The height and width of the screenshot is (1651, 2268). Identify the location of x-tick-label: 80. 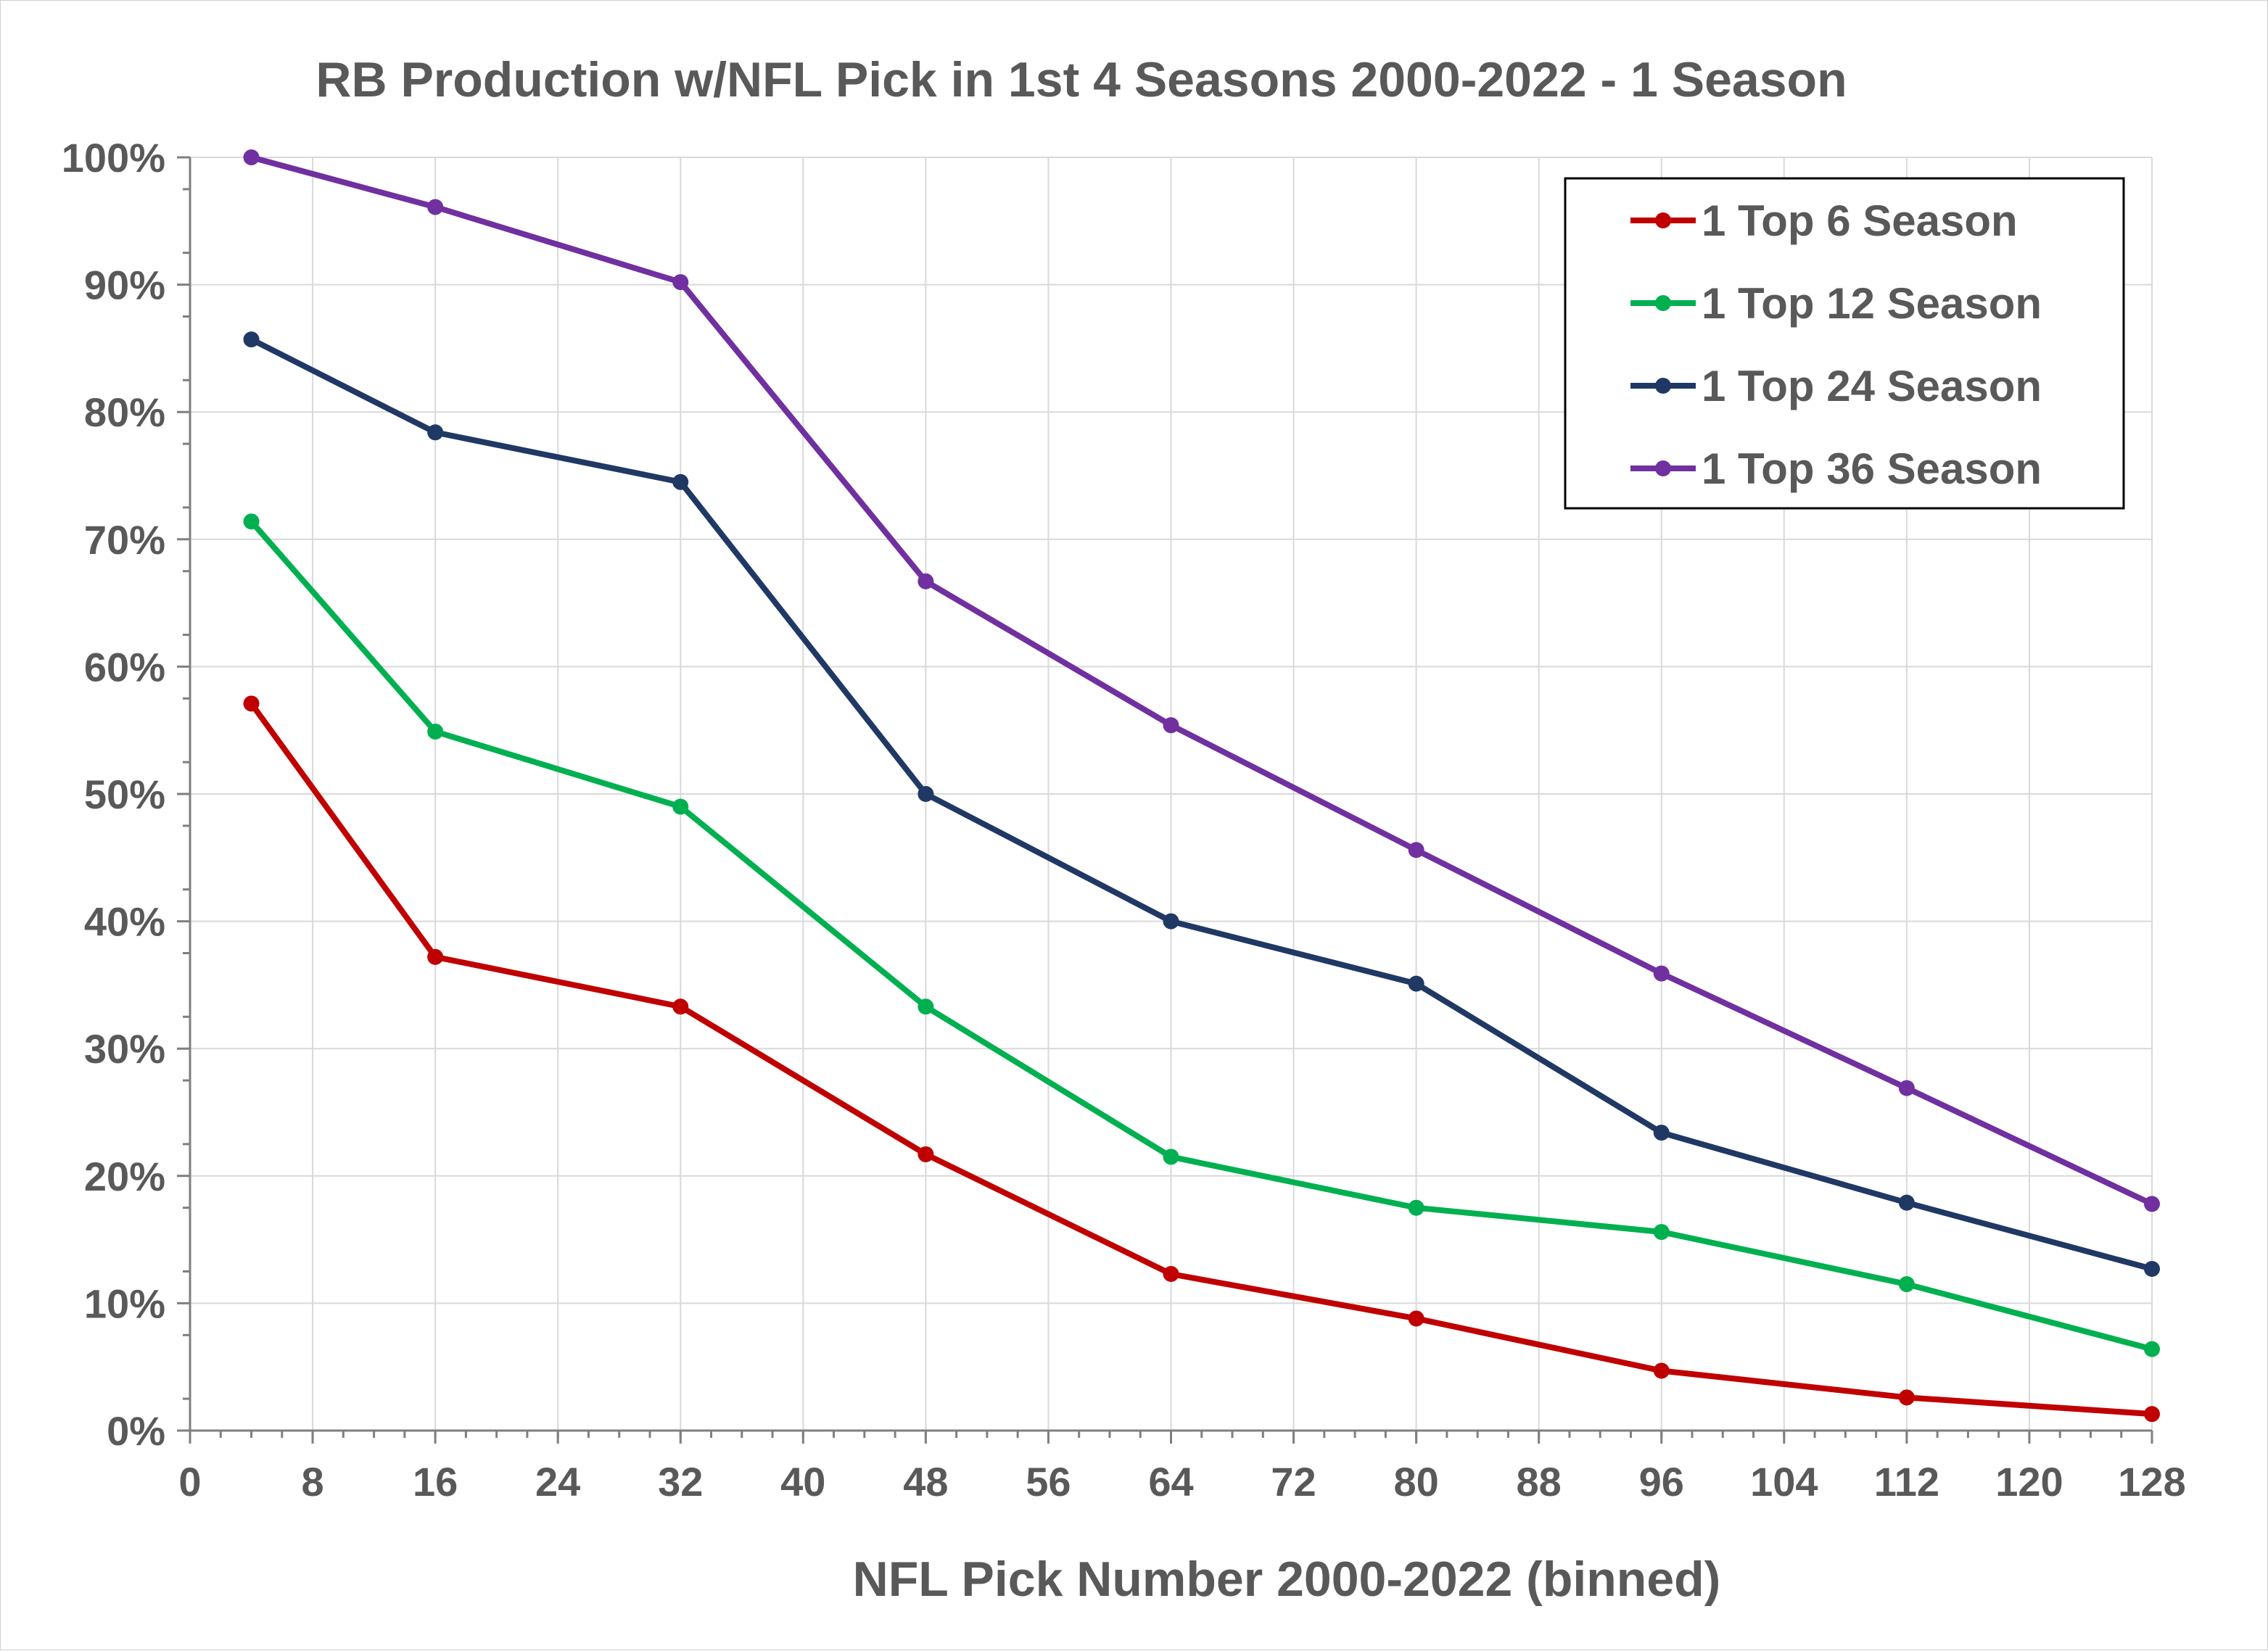
(1415, 1482).